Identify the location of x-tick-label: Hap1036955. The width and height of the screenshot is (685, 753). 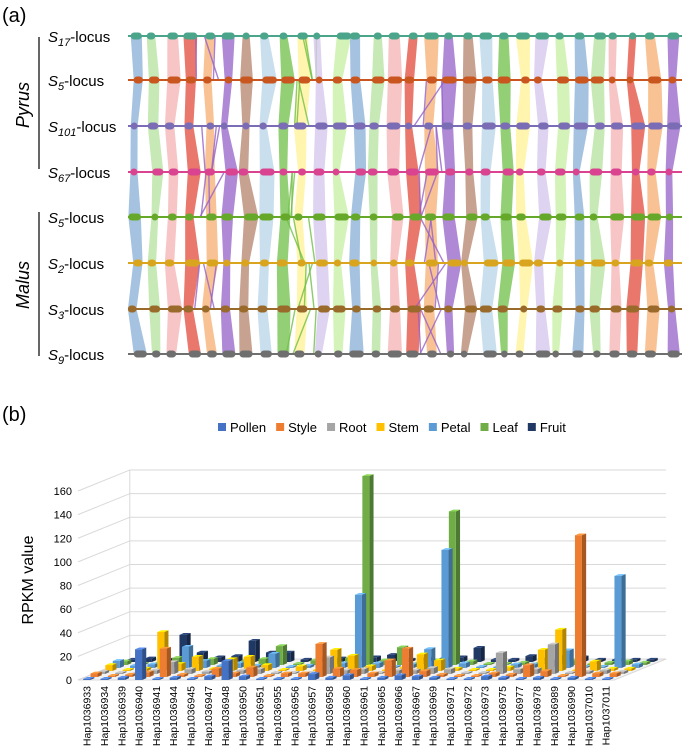
(278, 716).